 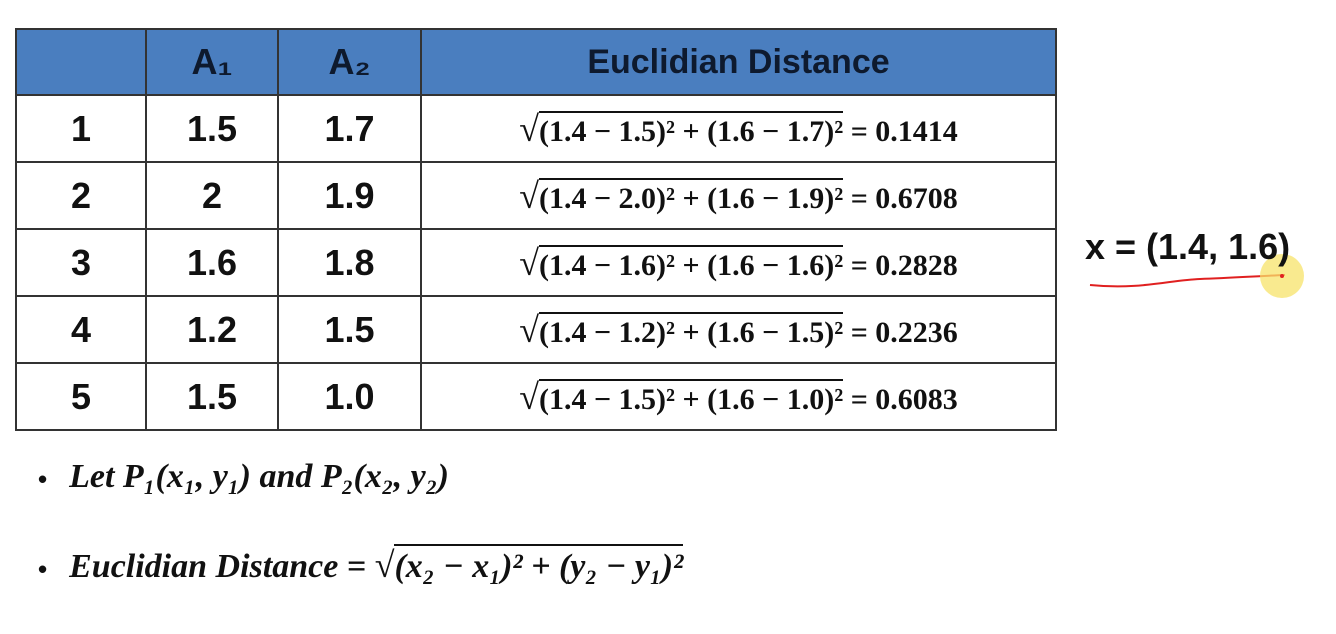 I want to click on formula: √(1.4 − 1.6)² + (1.6 − 1.6)² = 0.2828, so click(x=738, y=263).